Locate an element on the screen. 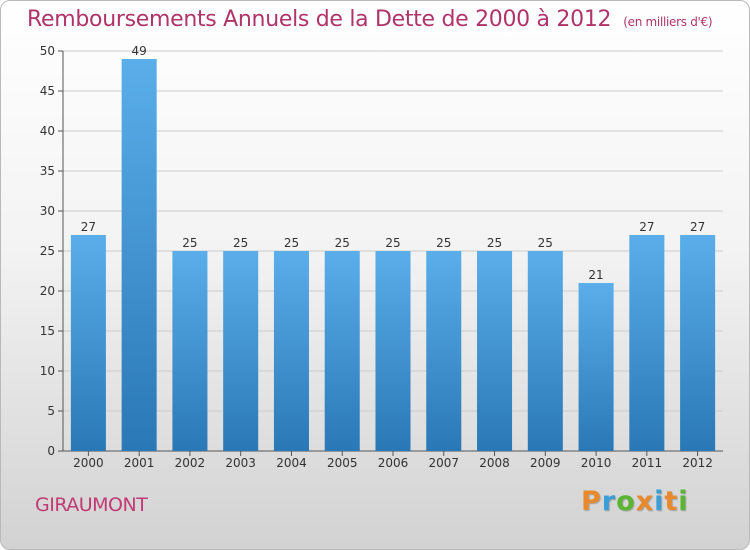 The height and width of the screenshot is (550, 750). y-tick-label: 20 is located at coordinates (47, 291).